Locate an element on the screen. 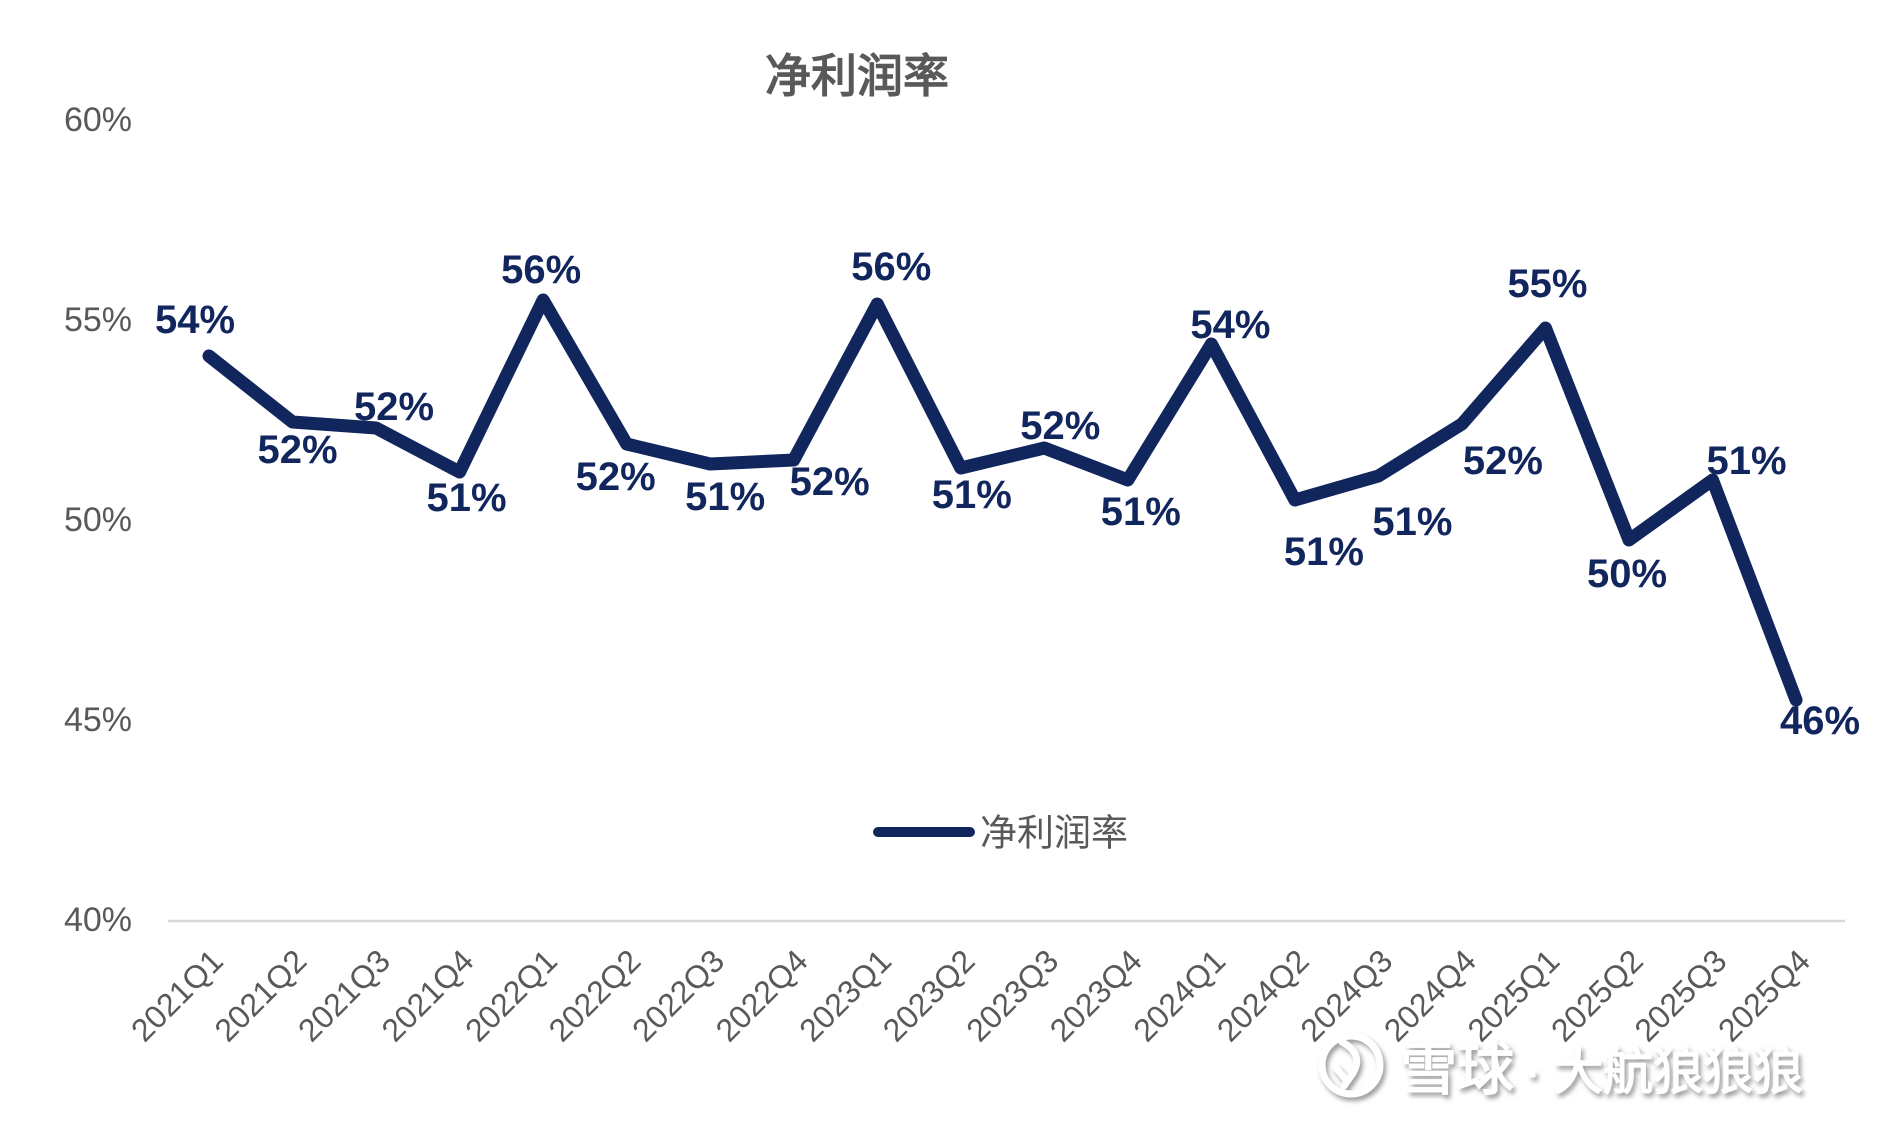 This screenshot has height=1125, width=1888. legend-label: 净利润率 is located at coordinates (1054, 833).